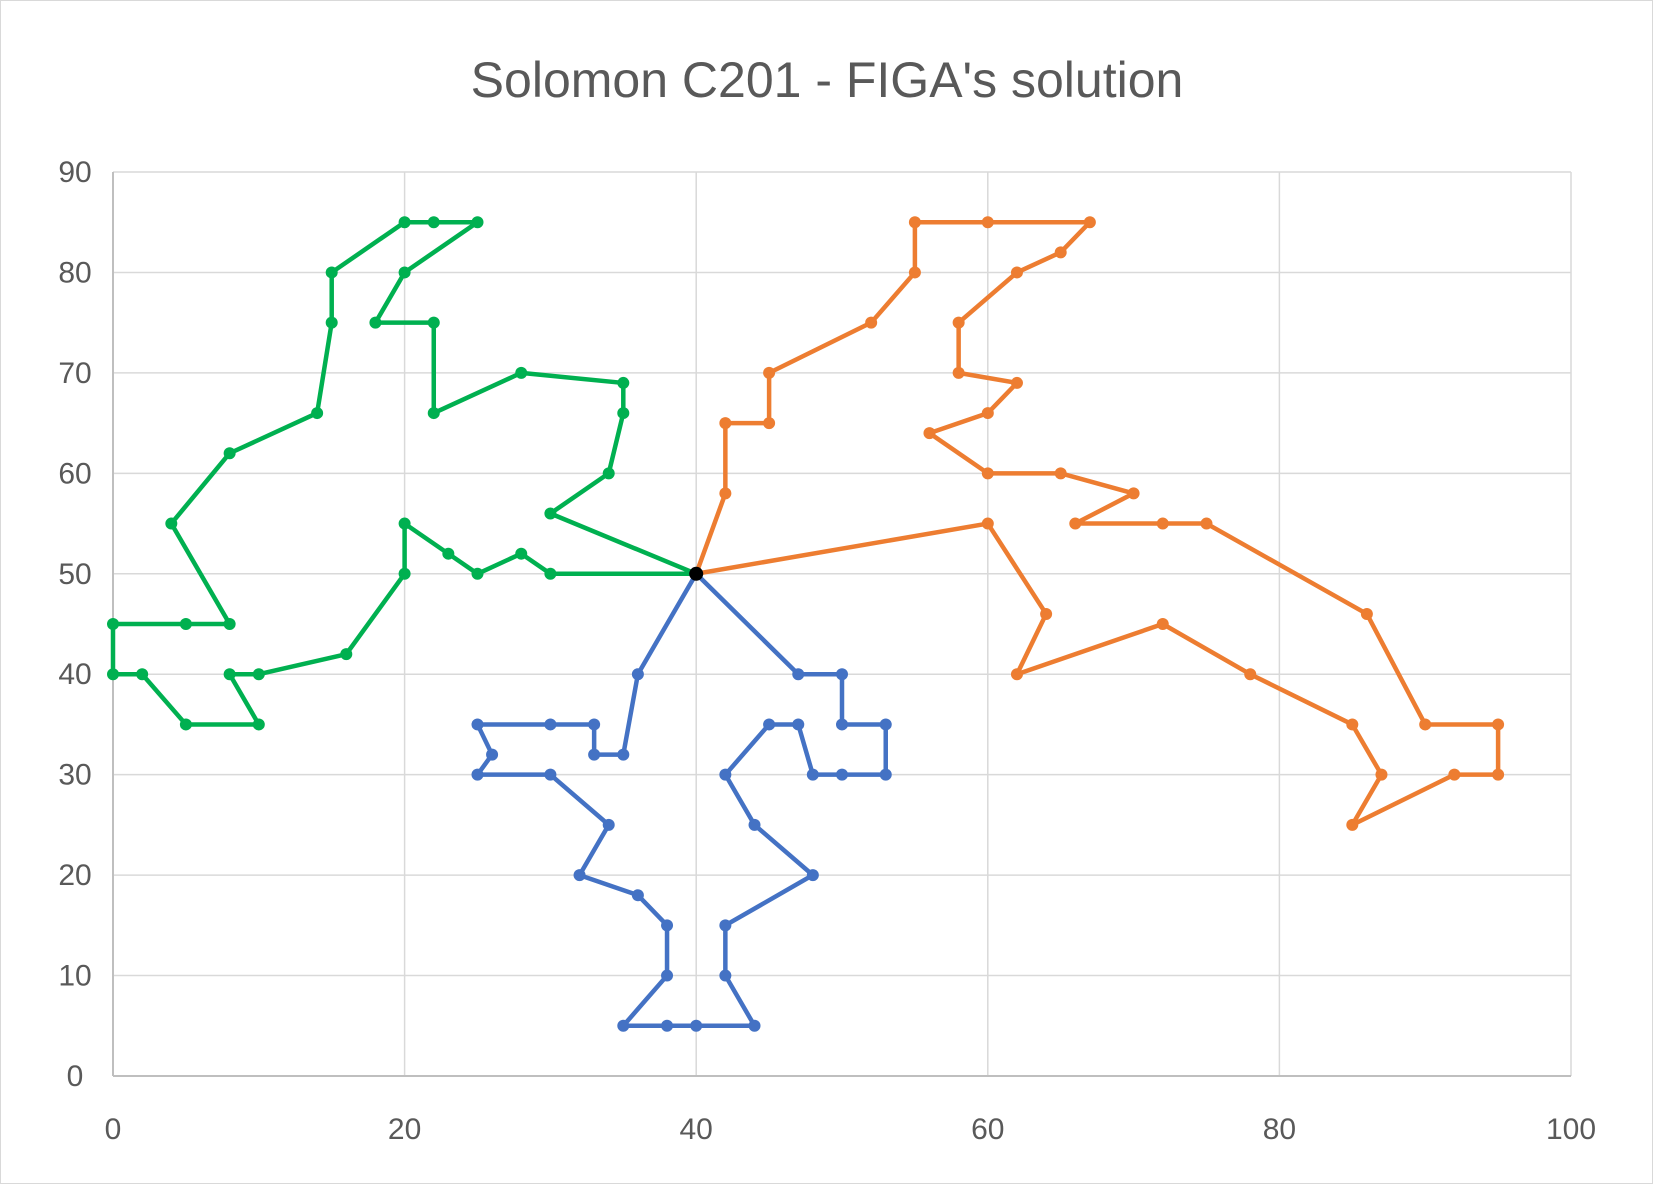 The image size is (1653, 1185). What do you see at coordinates (696, 573) in the screenshot?
I see `depot-point` at bounding box center [696, 573].